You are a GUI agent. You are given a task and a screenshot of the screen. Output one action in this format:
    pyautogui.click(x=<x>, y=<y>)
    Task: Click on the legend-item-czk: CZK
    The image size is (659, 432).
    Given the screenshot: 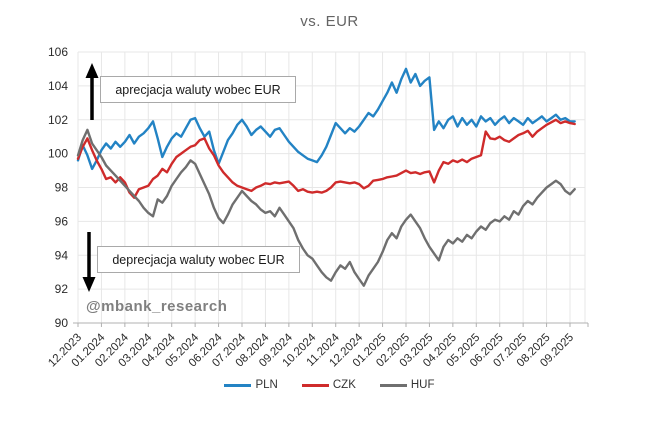 What is the action you would take?
    pyautogui.click(x=328, y=385)
    